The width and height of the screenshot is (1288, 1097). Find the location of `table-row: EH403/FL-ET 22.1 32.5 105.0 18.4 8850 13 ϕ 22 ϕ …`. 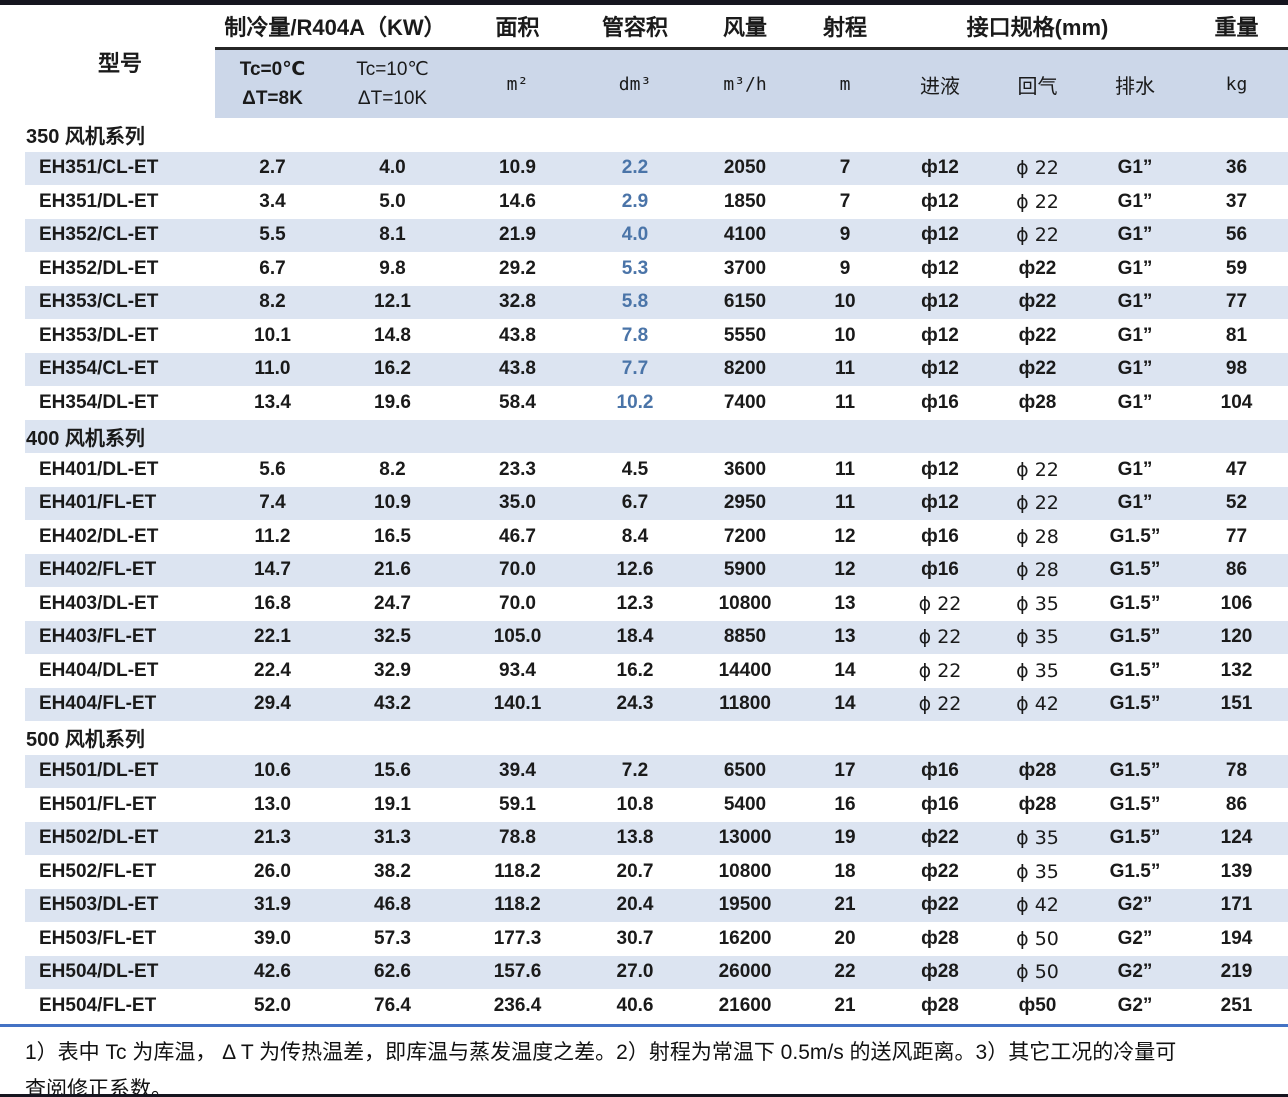

table-row: EH403/FL-ET 22.1 32.5 105.0 18.4 8850 13 ϕ 22 ϕ … is located at coordinates (656, 637).